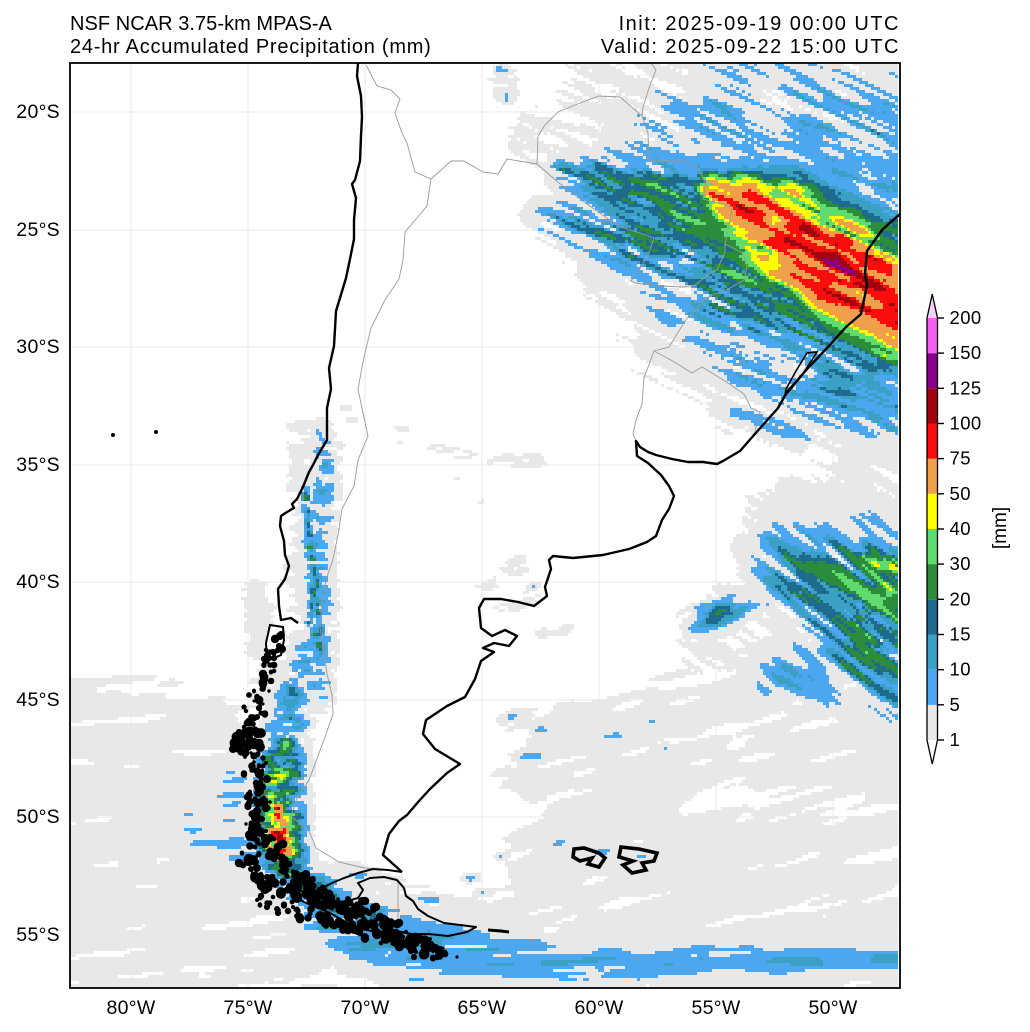  I want to click on svg-text: Init: 2025-09-19 00:00 UTC, so click(759, 24).